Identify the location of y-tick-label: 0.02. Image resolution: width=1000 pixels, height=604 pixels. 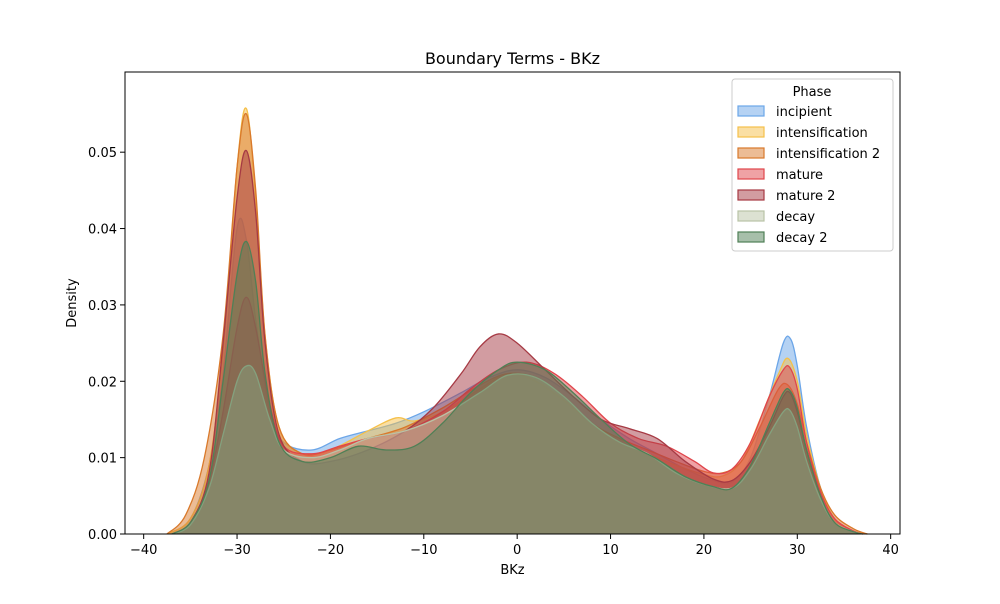
(102, 382).